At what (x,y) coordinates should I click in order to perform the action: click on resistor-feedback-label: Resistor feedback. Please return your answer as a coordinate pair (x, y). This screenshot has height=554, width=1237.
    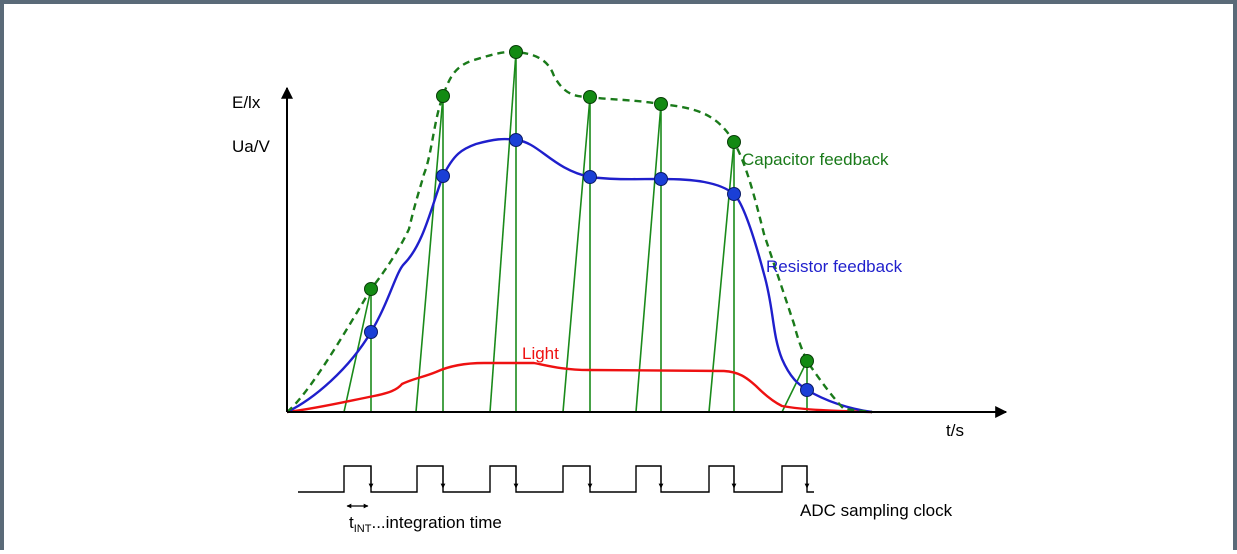
    Looking at the image, I should click on (834, 266).